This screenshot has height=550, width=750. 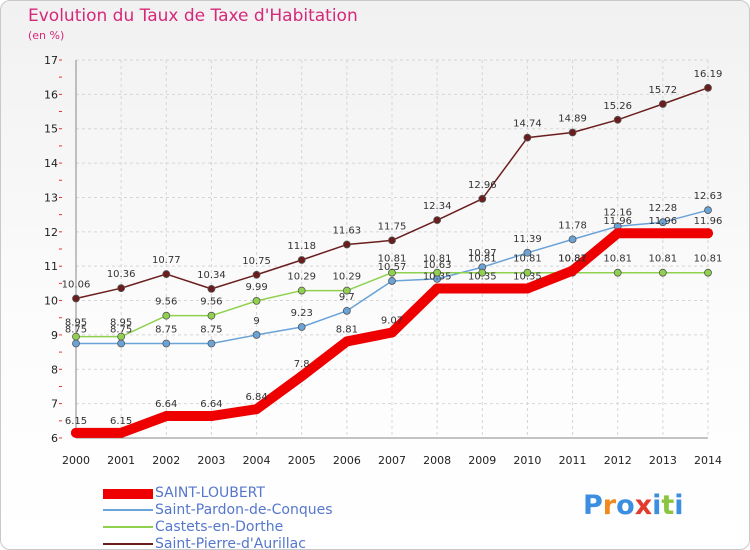 I want to click on data-label: 9.23, so click(x=302, y=313).